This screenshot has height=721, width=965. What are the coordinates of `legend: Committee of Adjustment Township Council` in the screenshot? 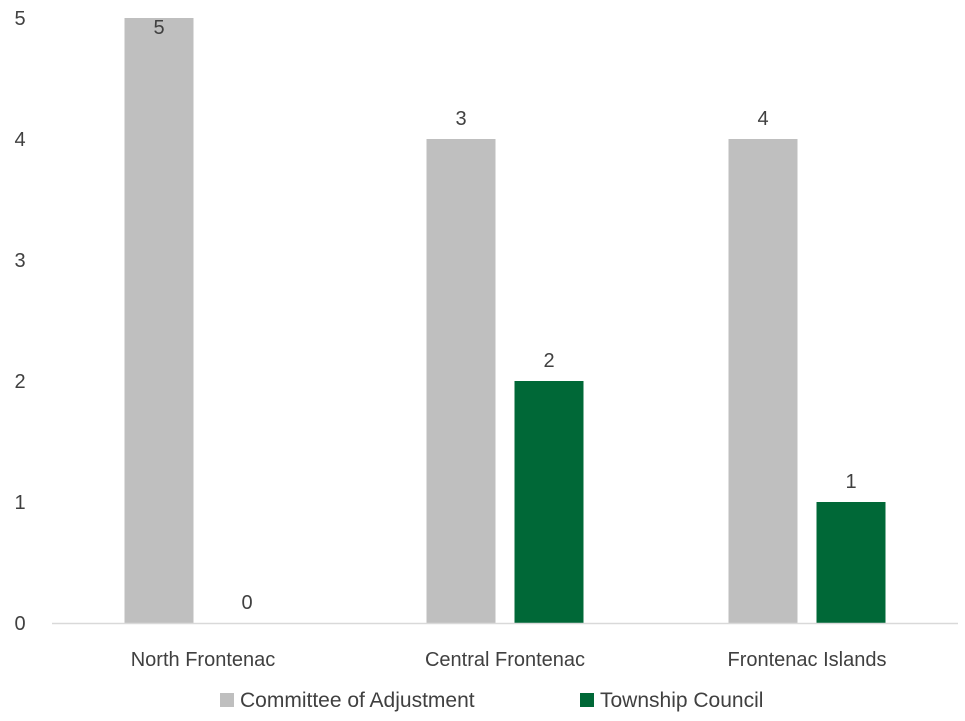 It's located at (491, 700).